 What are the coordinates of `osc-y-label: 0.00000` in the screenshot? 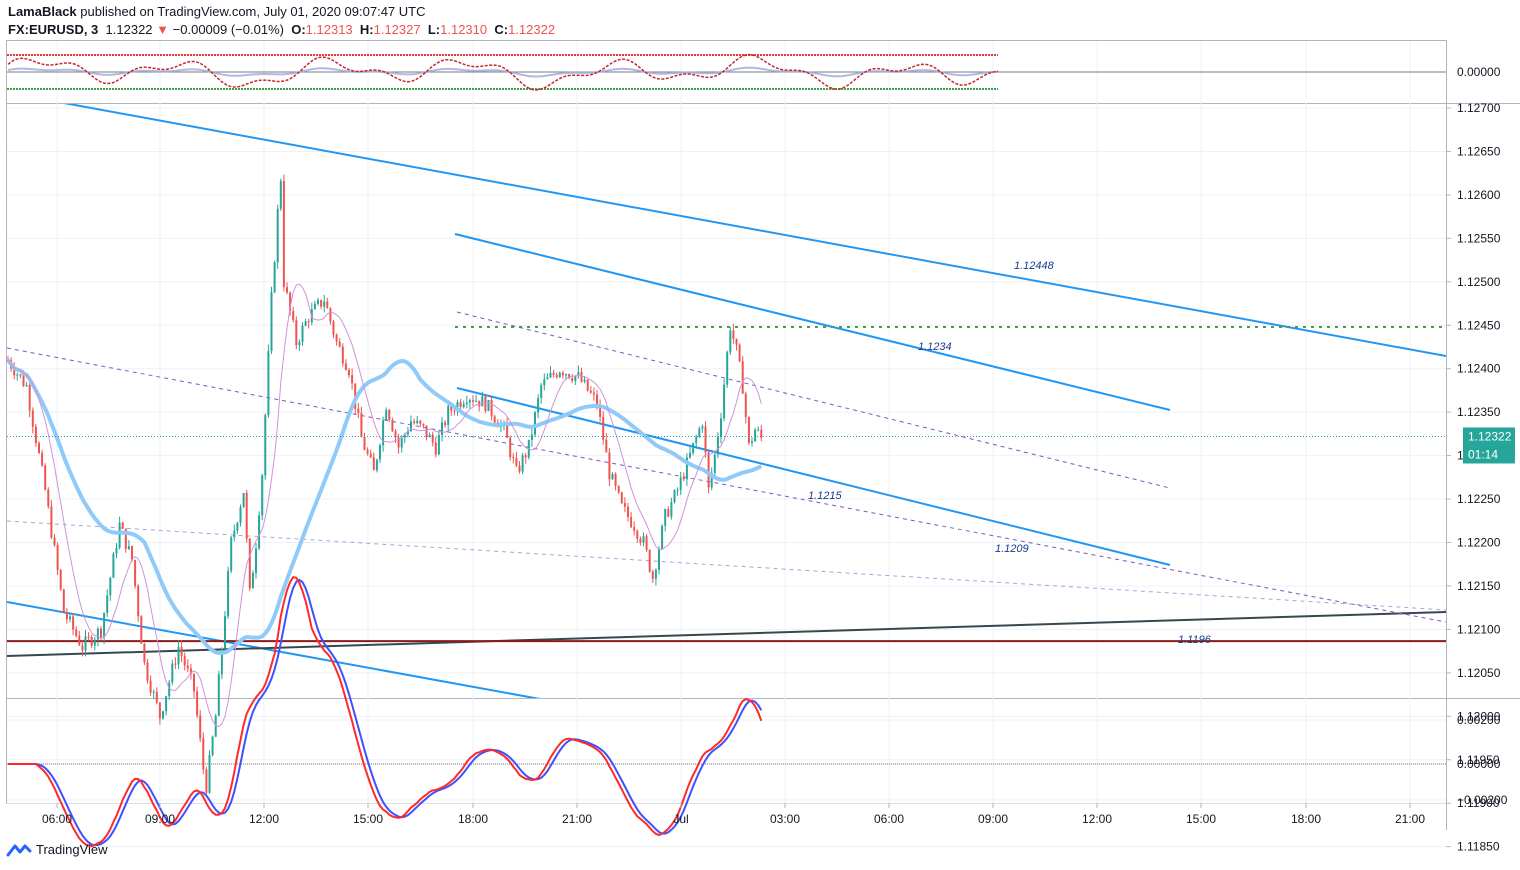 It's located at (1479, 72).